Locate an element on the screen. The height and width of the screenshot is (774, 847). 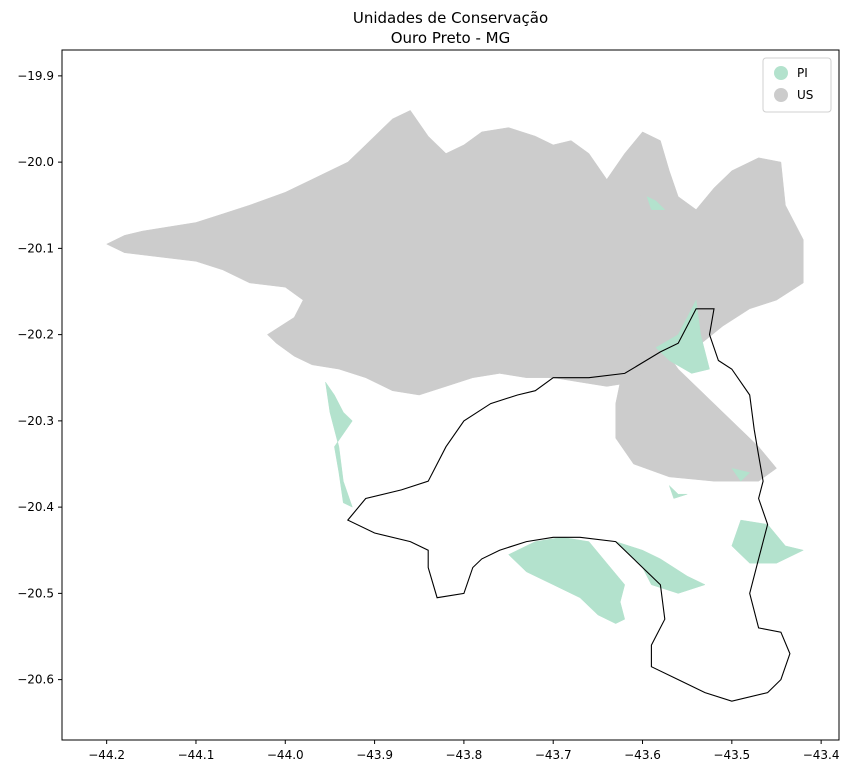
x-tick-label: −44.1 is located at coordinates (196, 755).